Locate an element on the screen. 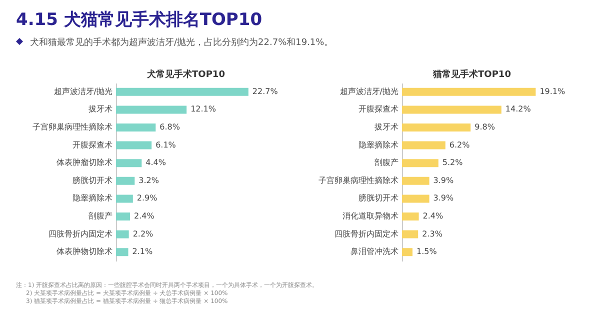 Image resolution: width=600 pixels, height=321 pixels. chart-subtitle: 犬和猫最常见的手术都为超声波洁牙/抛光，占比分别约为22.7%和19.1%。 is located at coordinates (182, 42).